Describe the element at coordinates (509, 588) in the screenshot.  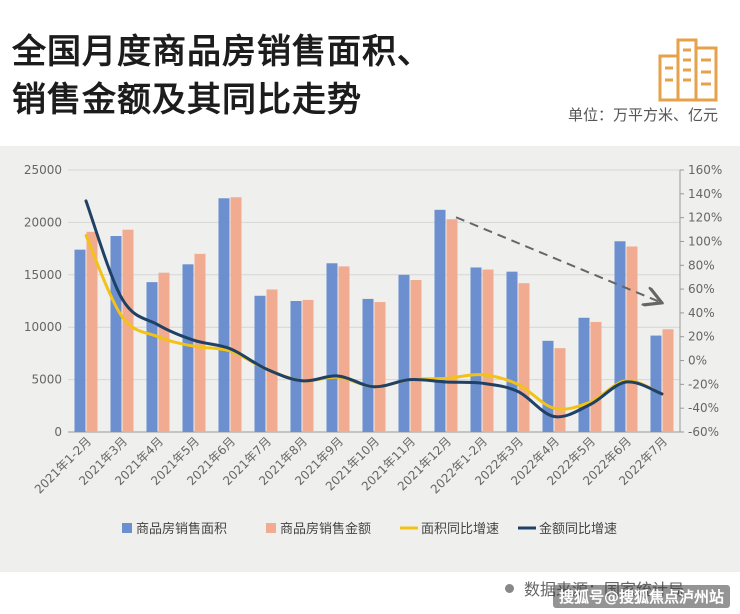
I see `bullet-dot-icon` at that location.